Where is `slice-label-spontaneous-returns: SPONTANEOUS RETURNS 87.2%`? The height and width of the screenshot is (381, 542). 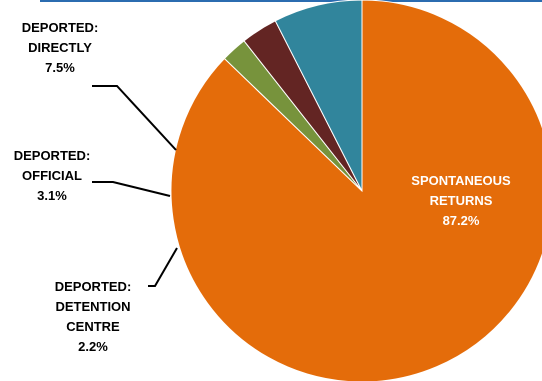
slice-label-spontaneous-returns: SPONTANEOUS RETURNS 87.2% is located at coordinates (461, 200).